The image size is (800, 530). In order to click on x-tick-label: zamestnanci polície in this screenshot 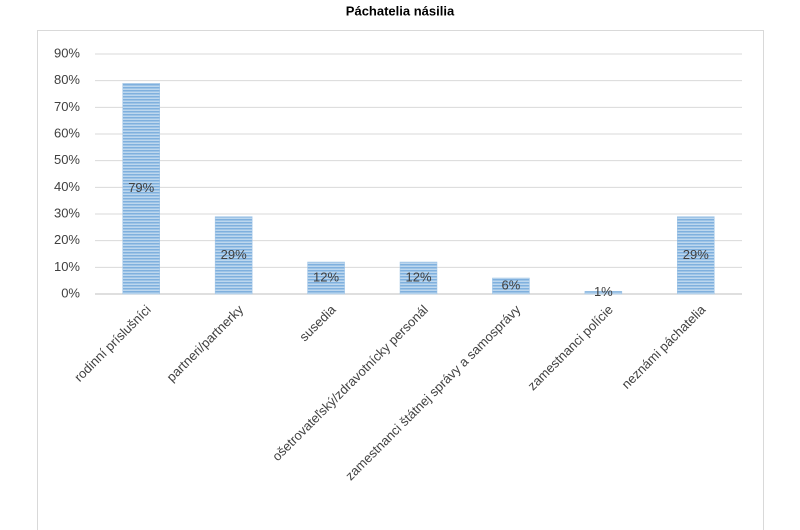, I will do `click(570, 347)`.